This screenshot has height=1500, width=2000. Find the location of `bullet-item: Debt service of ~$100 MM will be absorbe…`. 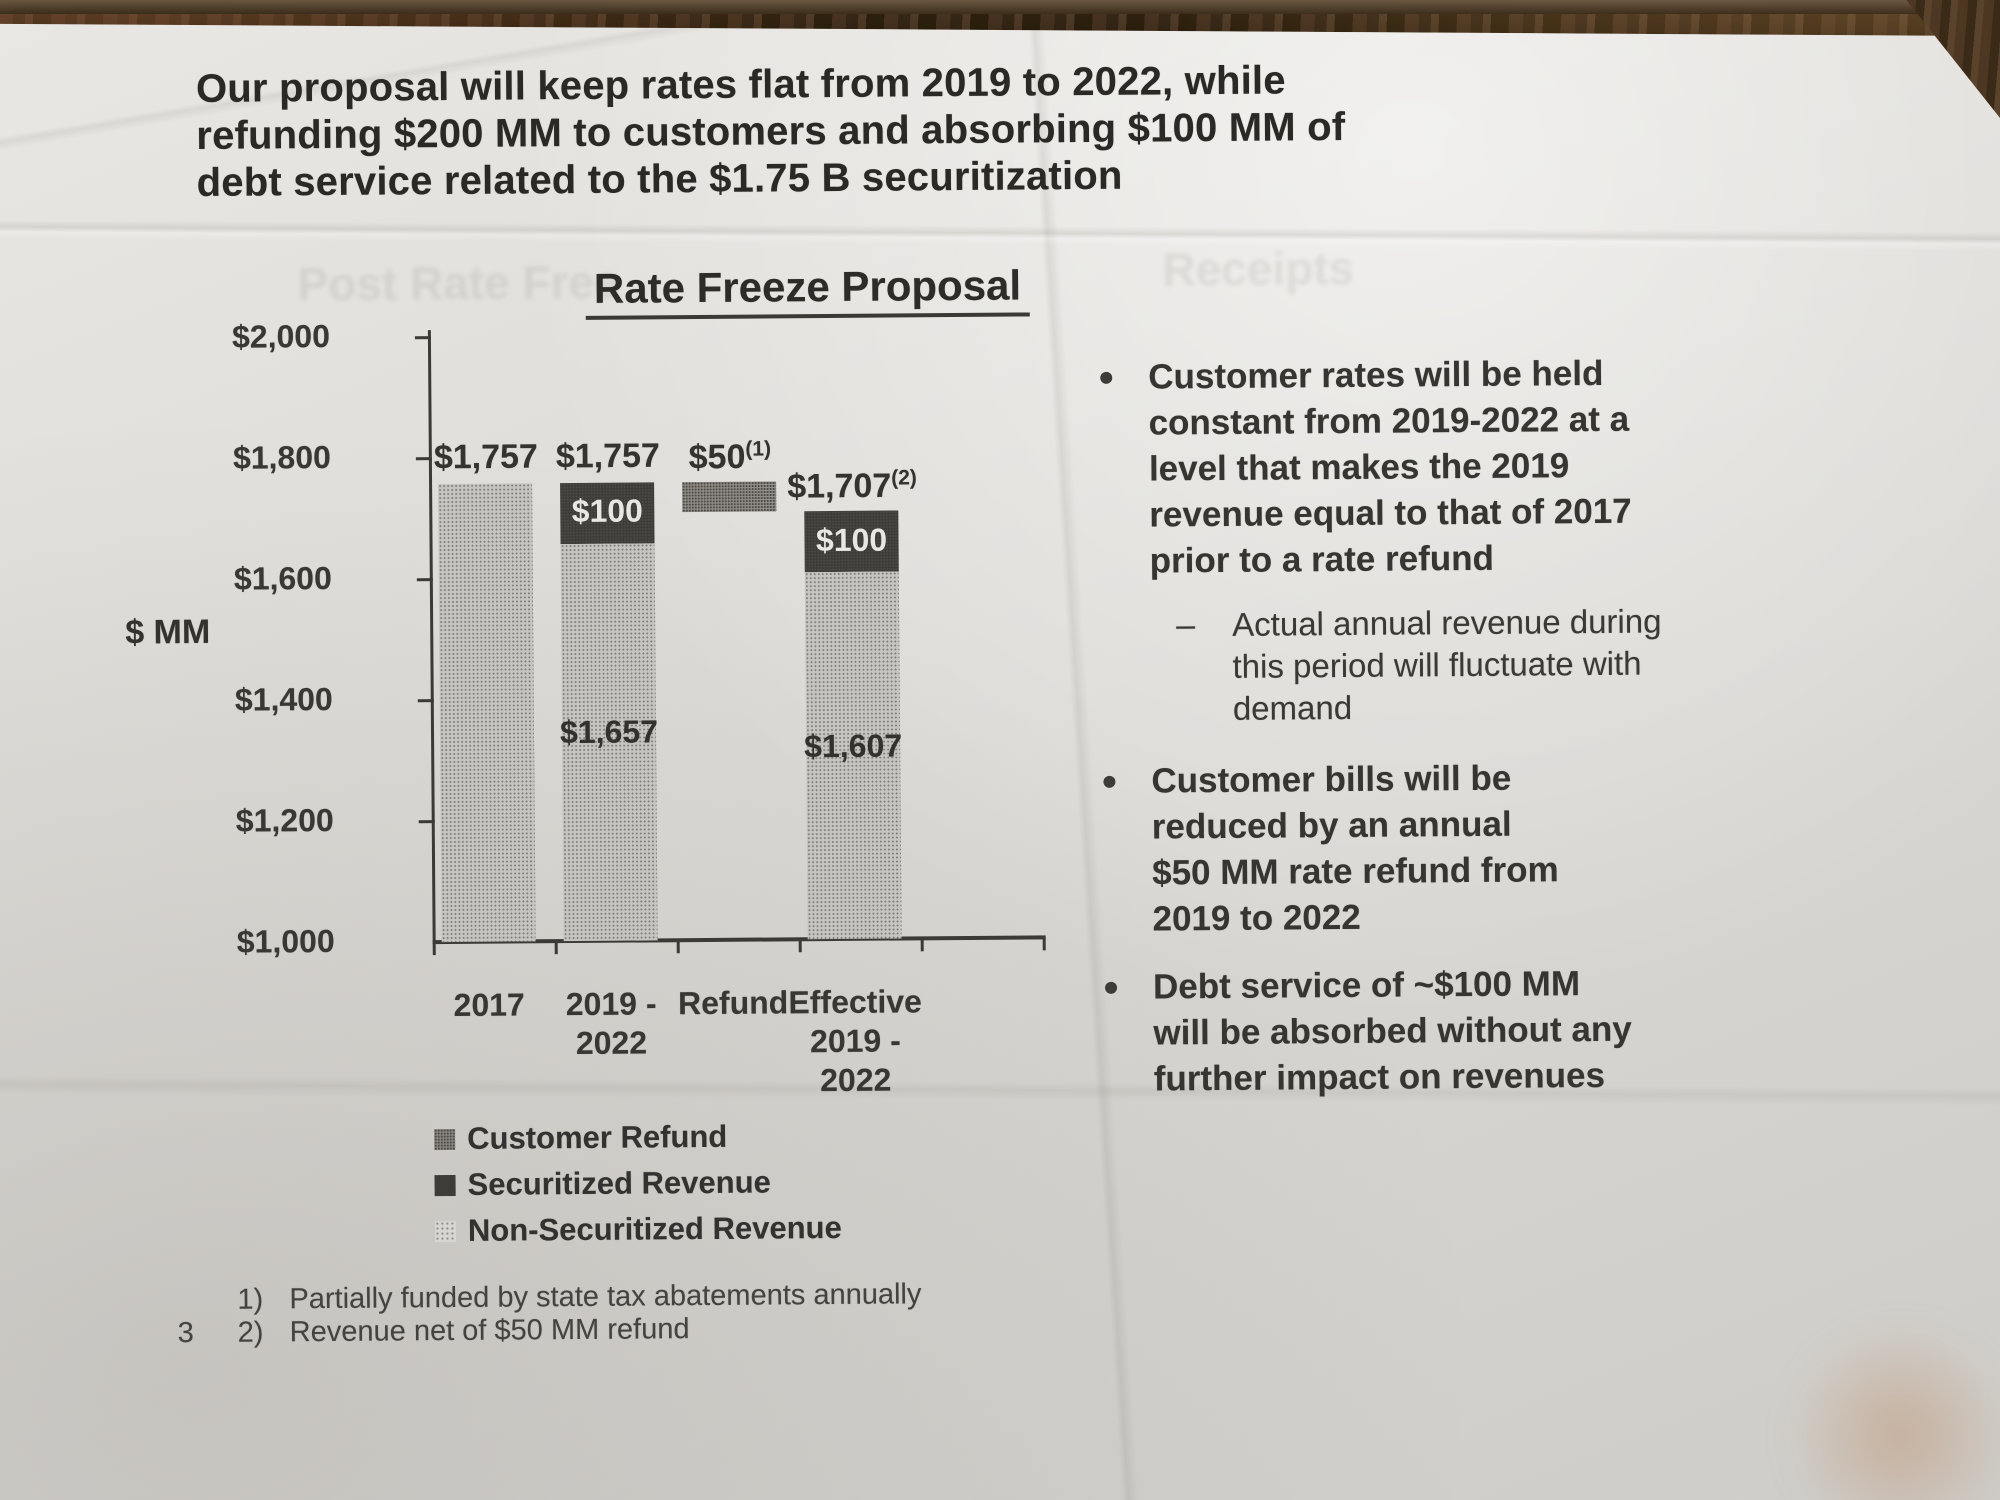

bullet-item: Debt service of ~$100 MM will be absorbe… is located at coordinates (1363, 1032).